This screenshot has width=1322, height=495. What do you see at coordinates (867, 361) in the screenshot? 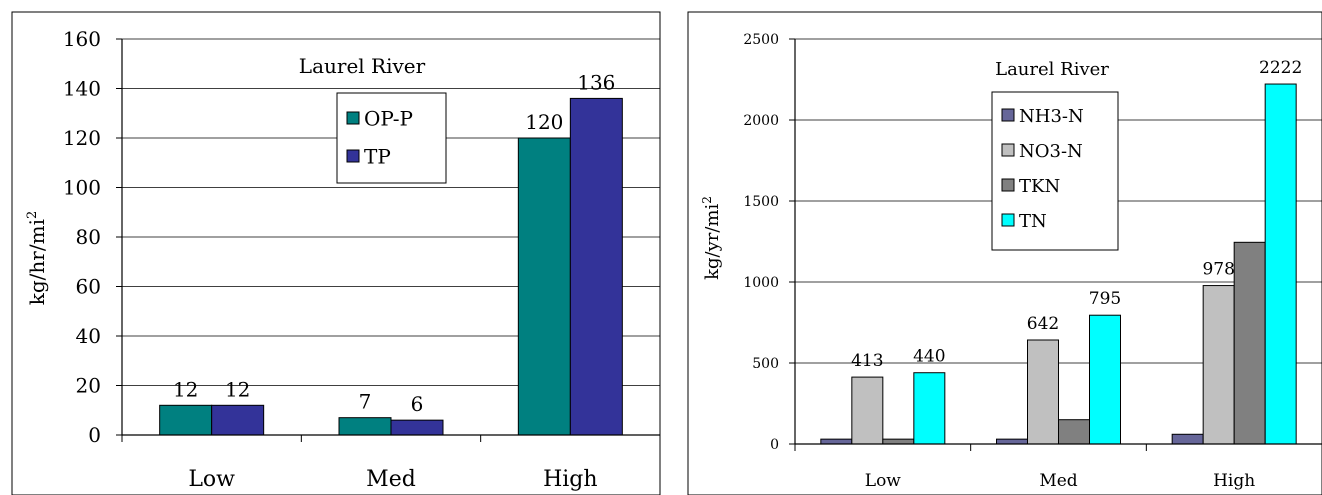
I see `chart-right-data-label: 413` at bounding box center [867, 361].